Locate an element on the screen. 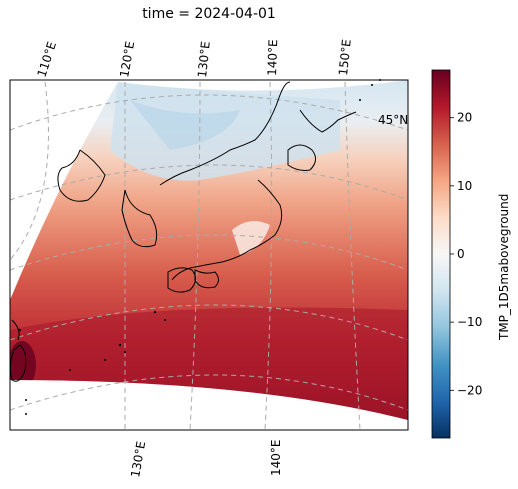  colorbar-tick-label: −10 is located at coordinates (469, 322).